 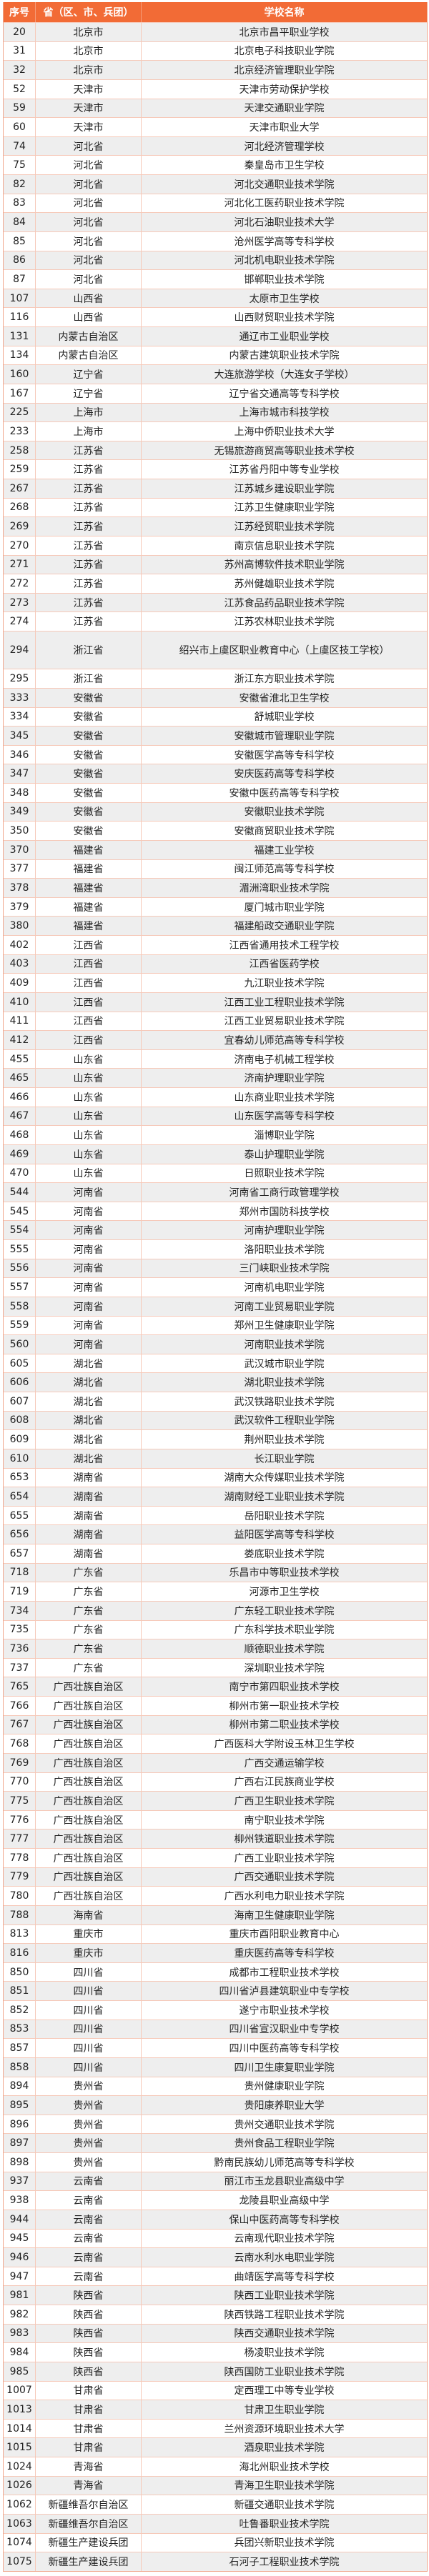 I want to click on table-row: 945 云南省 云南现代职业技术学院, so click(x=215, y=2238).